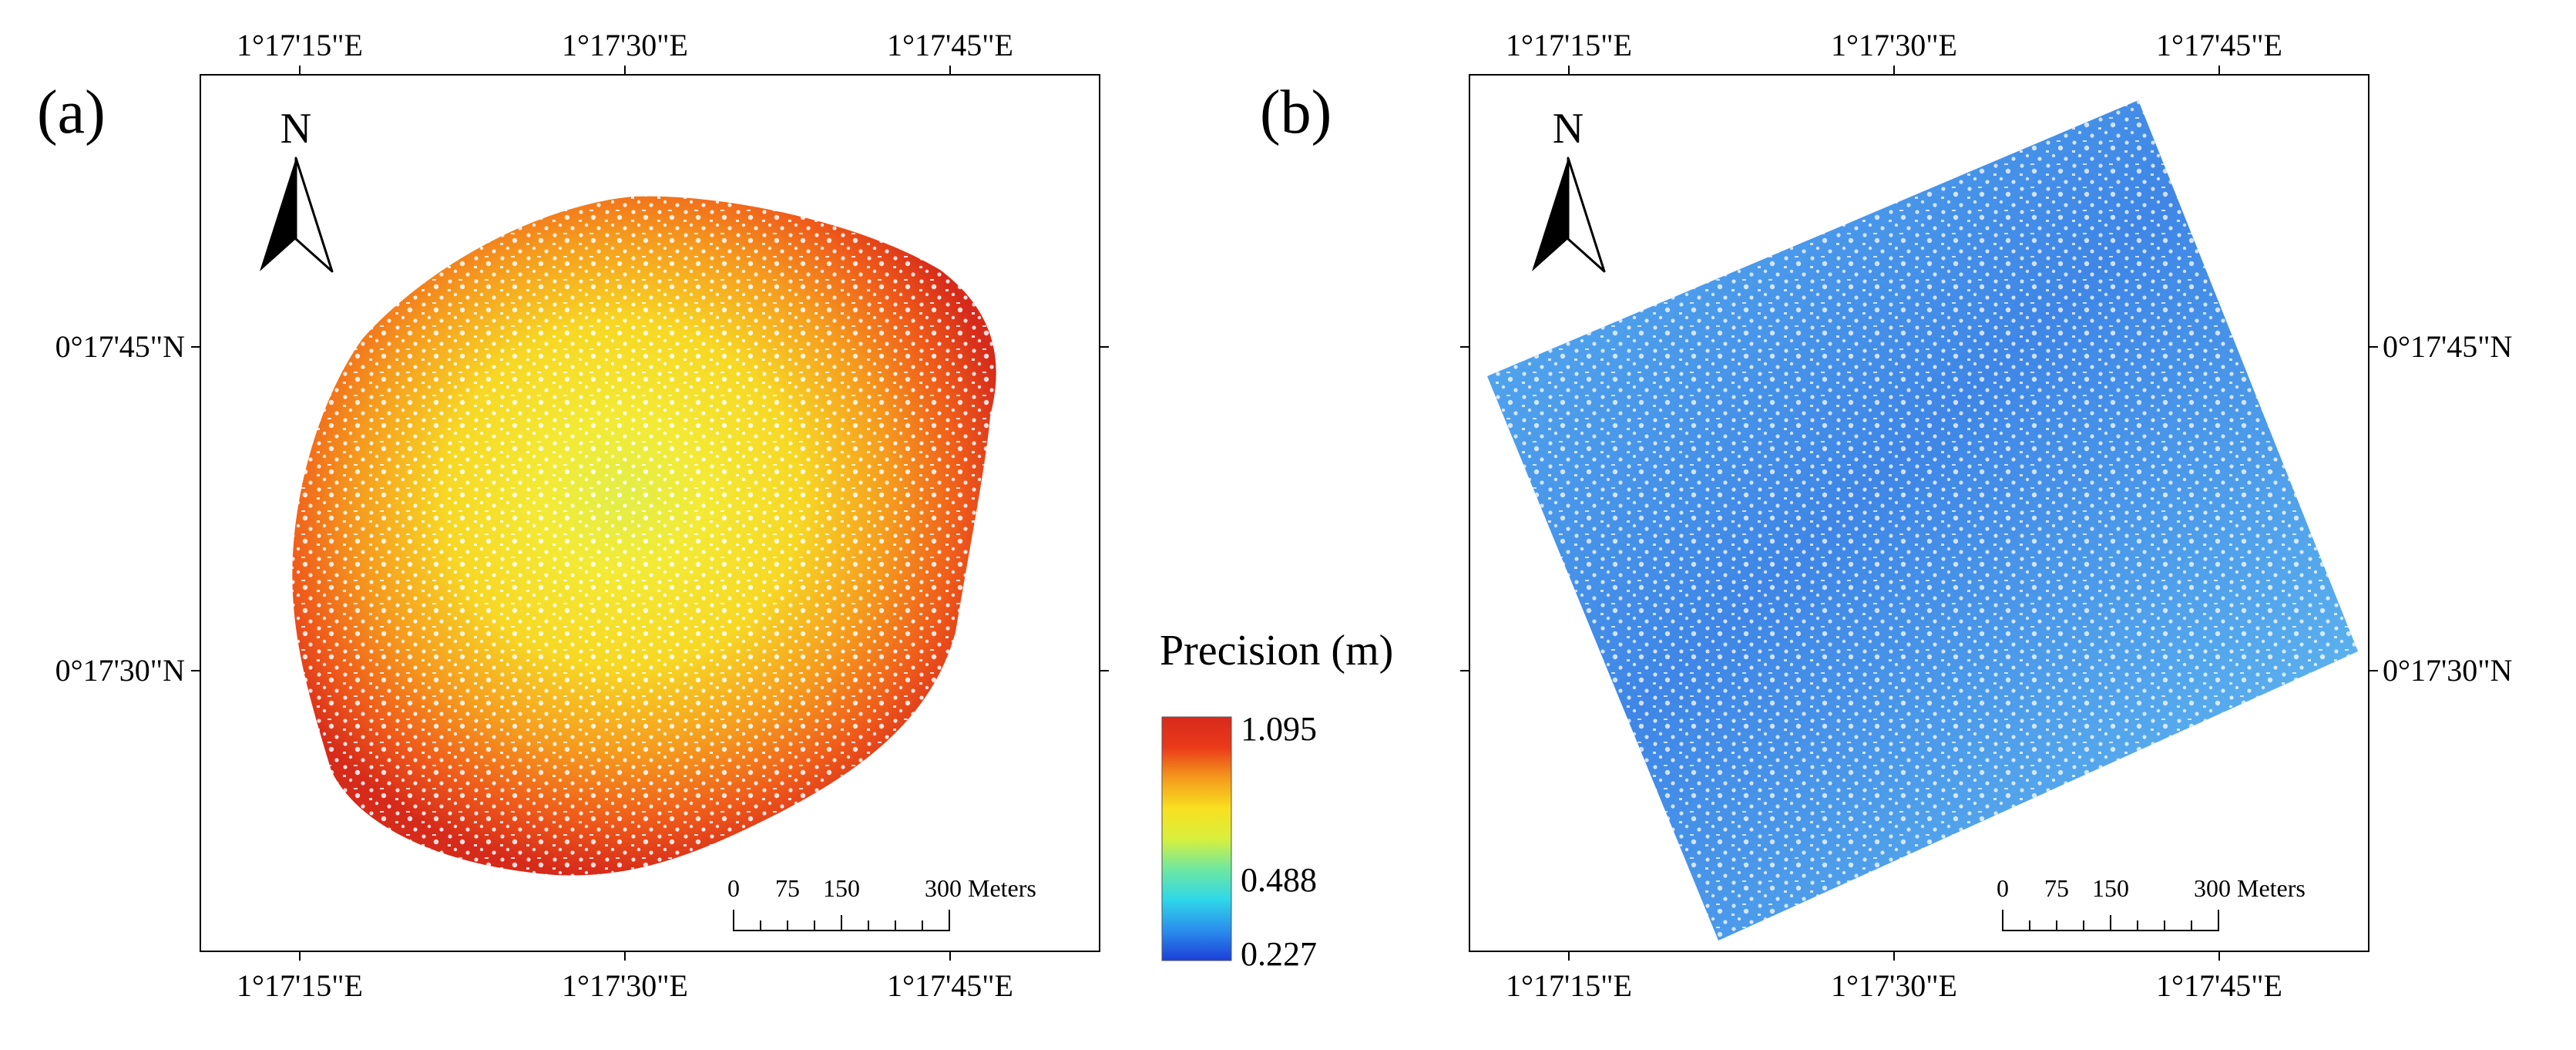 The height and width of the screenshot is (1050, 2576). I want to click on north-label-b: N, so click(1568, 129).